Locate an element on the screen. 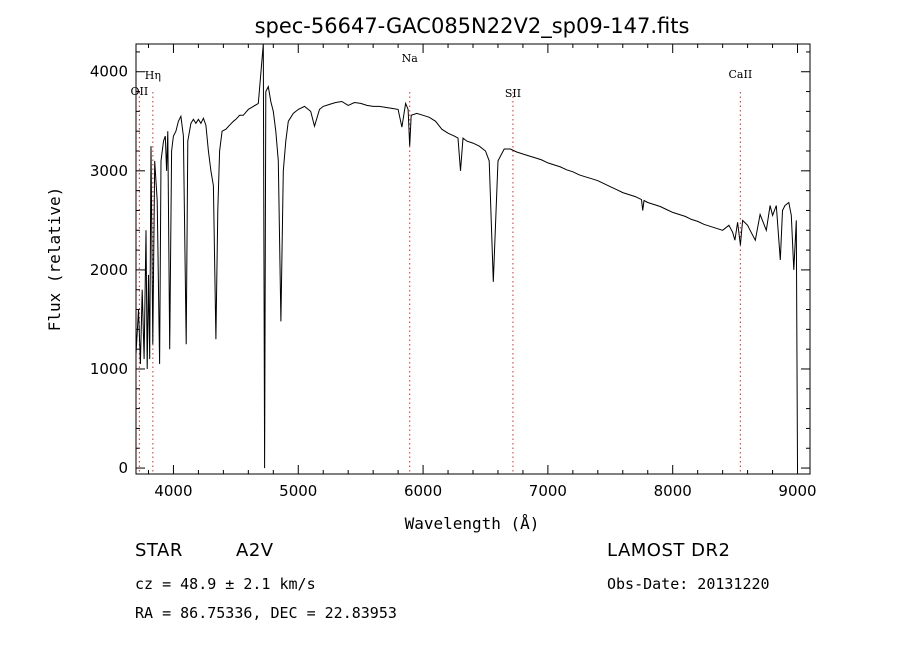 The width and height of the screenshot is (900, 650). x-tick-label: 7000 is located at coordinates (548, 491).